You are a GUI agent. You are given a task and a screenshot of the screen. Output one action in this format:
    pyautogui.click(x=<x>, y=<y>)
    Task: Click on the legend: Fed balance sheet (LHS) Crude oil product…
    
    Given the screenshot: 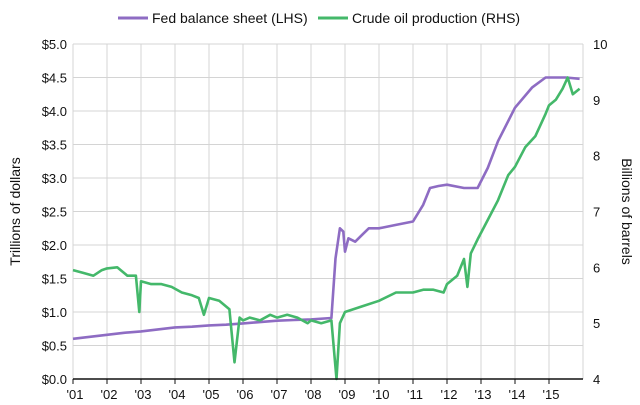 What is the action you would take?
    pyautogui.click(x=319, y=18)
    